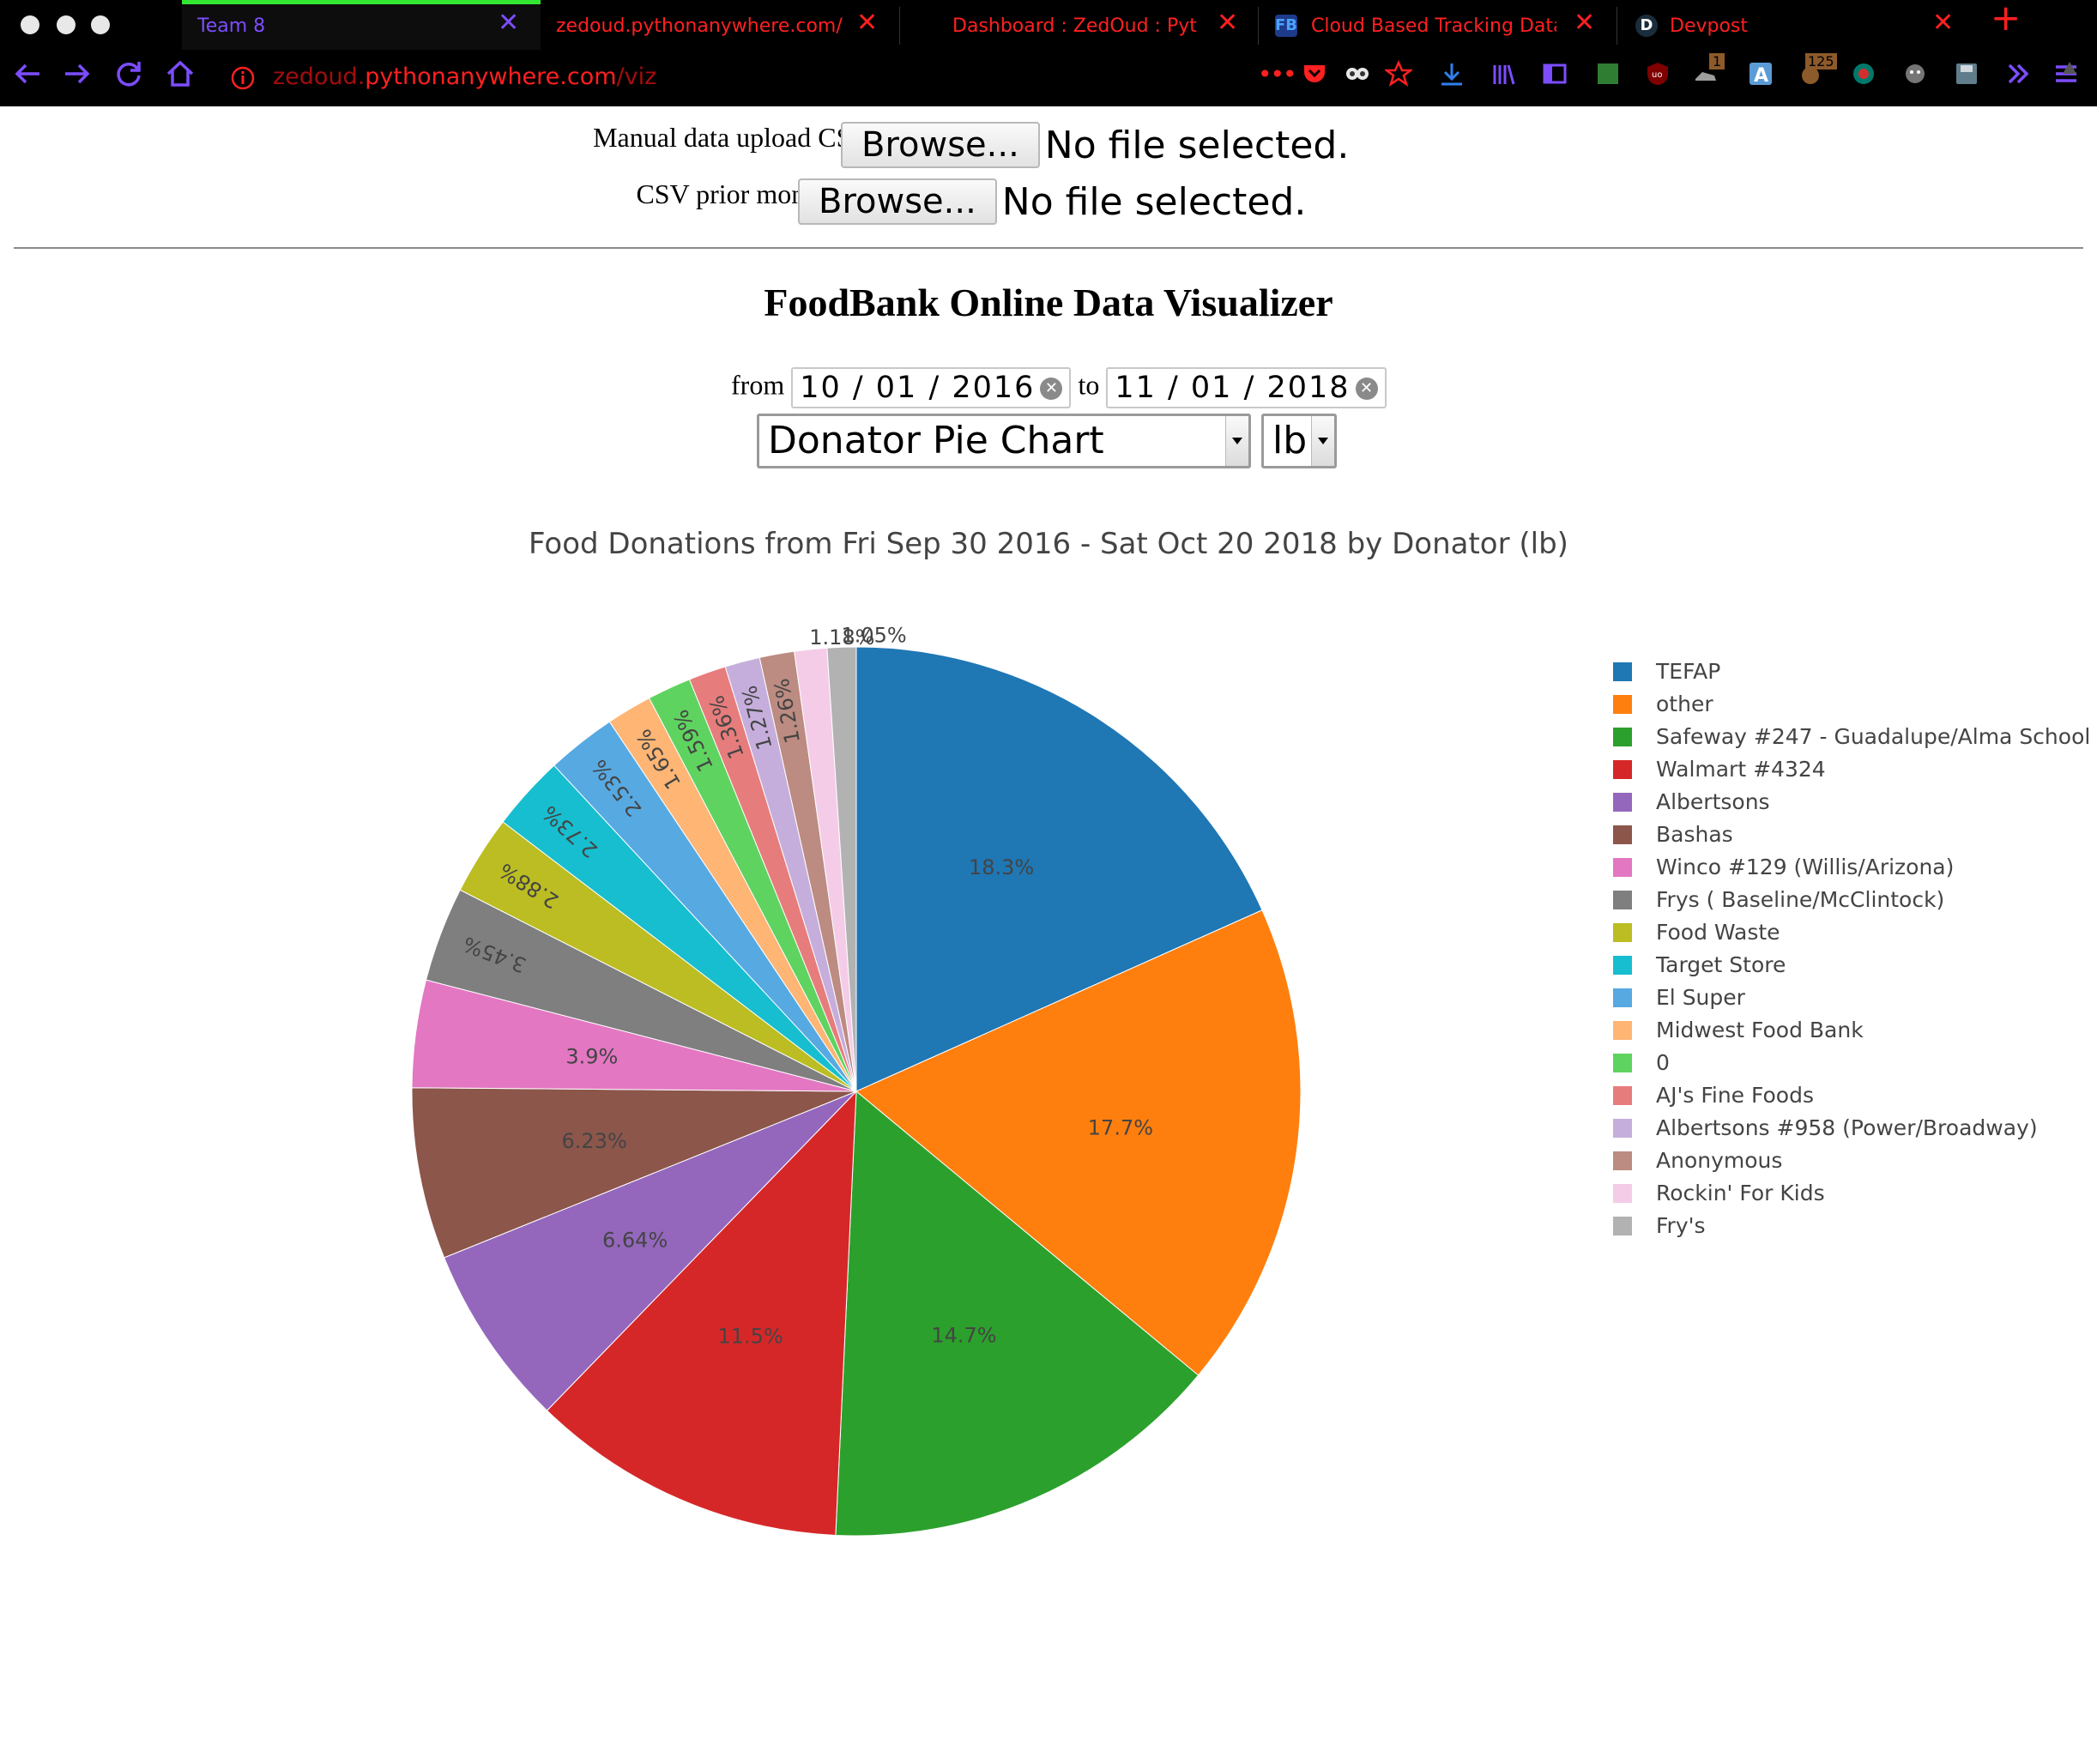 Image resolution: width=2097 pixels, height=1764 pixels. I want to click on legend-label: Fry's, so click(1681, 1225).